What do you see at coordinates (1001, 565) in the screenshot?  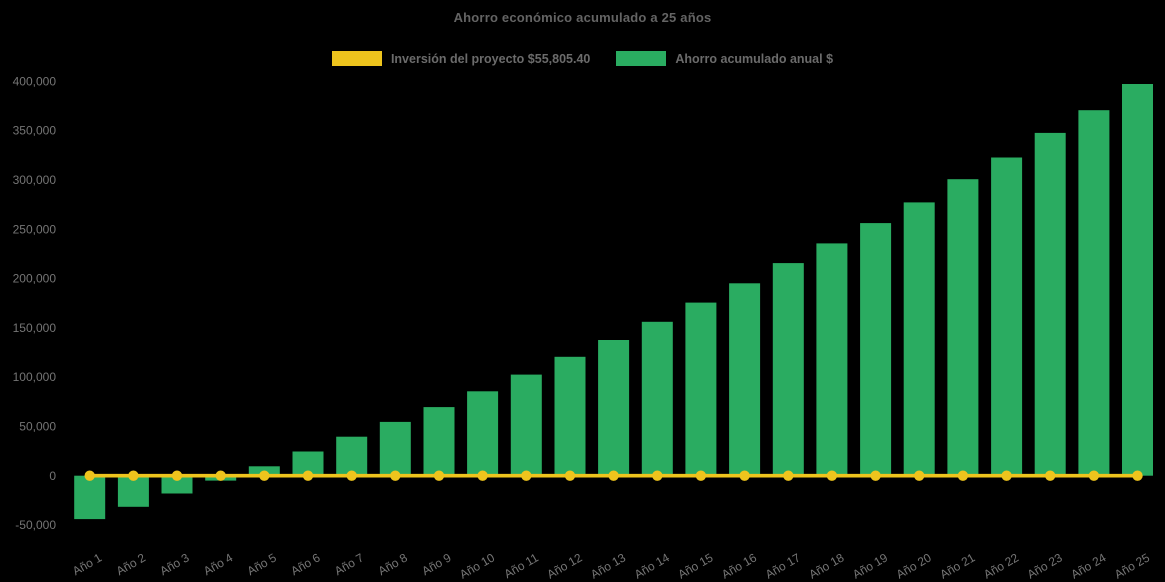 I see `x-tick-label: Año 22` at bounding box center [1001, 565].